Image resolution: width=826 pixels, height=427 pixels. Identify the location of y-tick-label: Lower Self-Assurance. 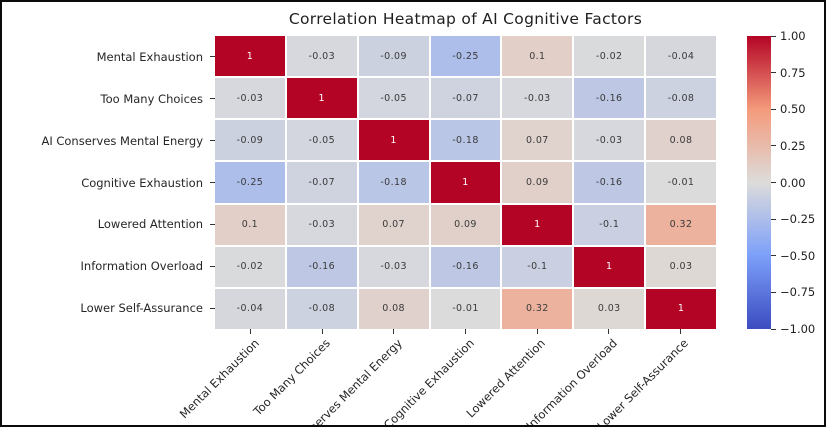
(141, 308).